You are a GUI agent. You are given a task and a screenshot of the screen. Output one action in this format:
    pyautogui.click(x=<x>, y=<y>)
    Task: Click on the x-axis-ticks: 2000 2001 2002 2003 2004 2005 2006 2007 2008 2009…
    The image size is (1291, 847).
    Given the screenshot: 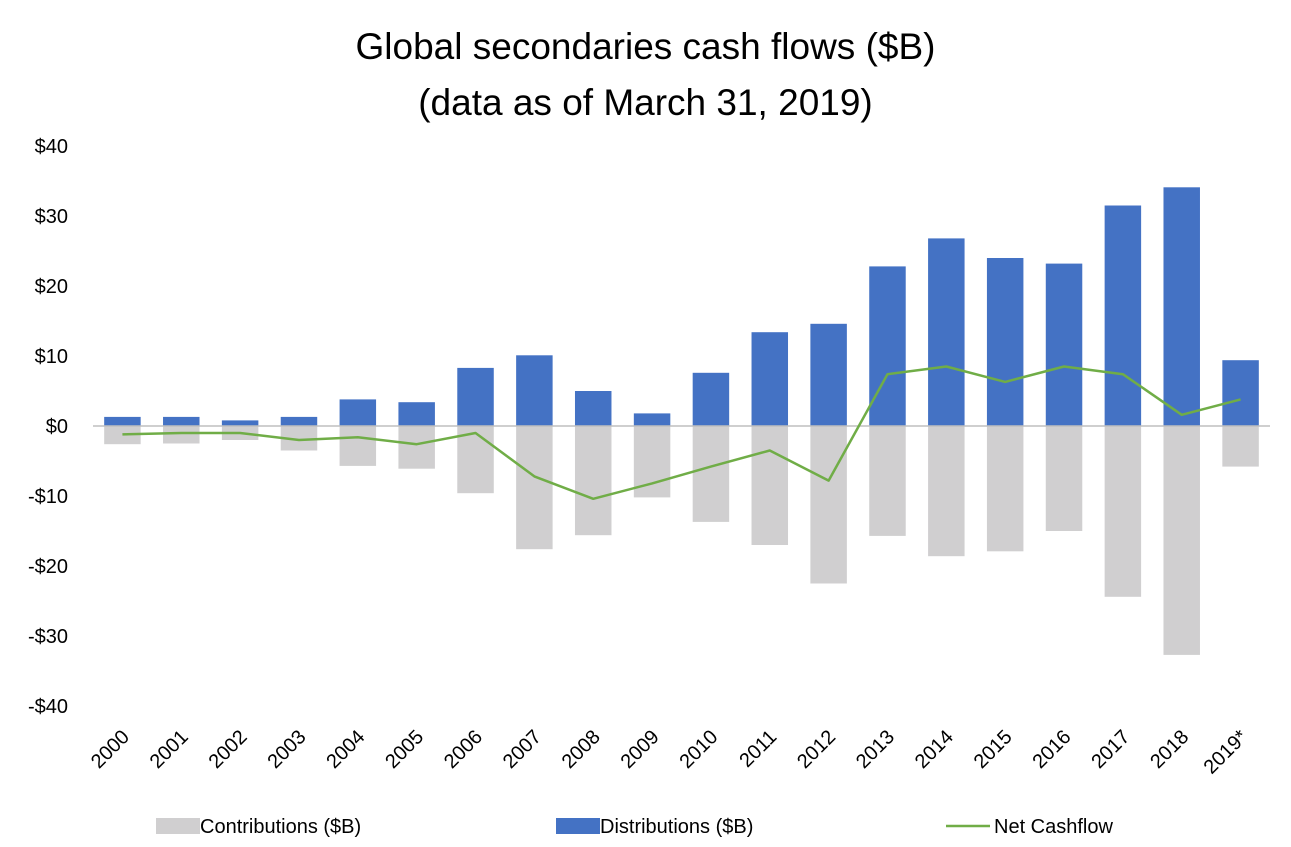 What is the action you would take?
    pyautogui.click(x=669, y=752)
    